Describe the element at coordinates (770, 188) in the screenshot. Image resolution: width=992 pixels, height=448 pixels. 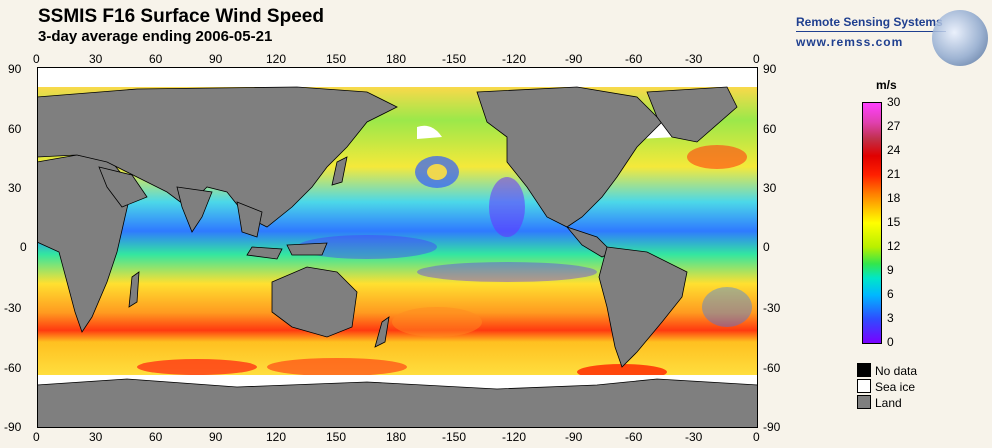
I see `lat-label-right: 30` at that location.